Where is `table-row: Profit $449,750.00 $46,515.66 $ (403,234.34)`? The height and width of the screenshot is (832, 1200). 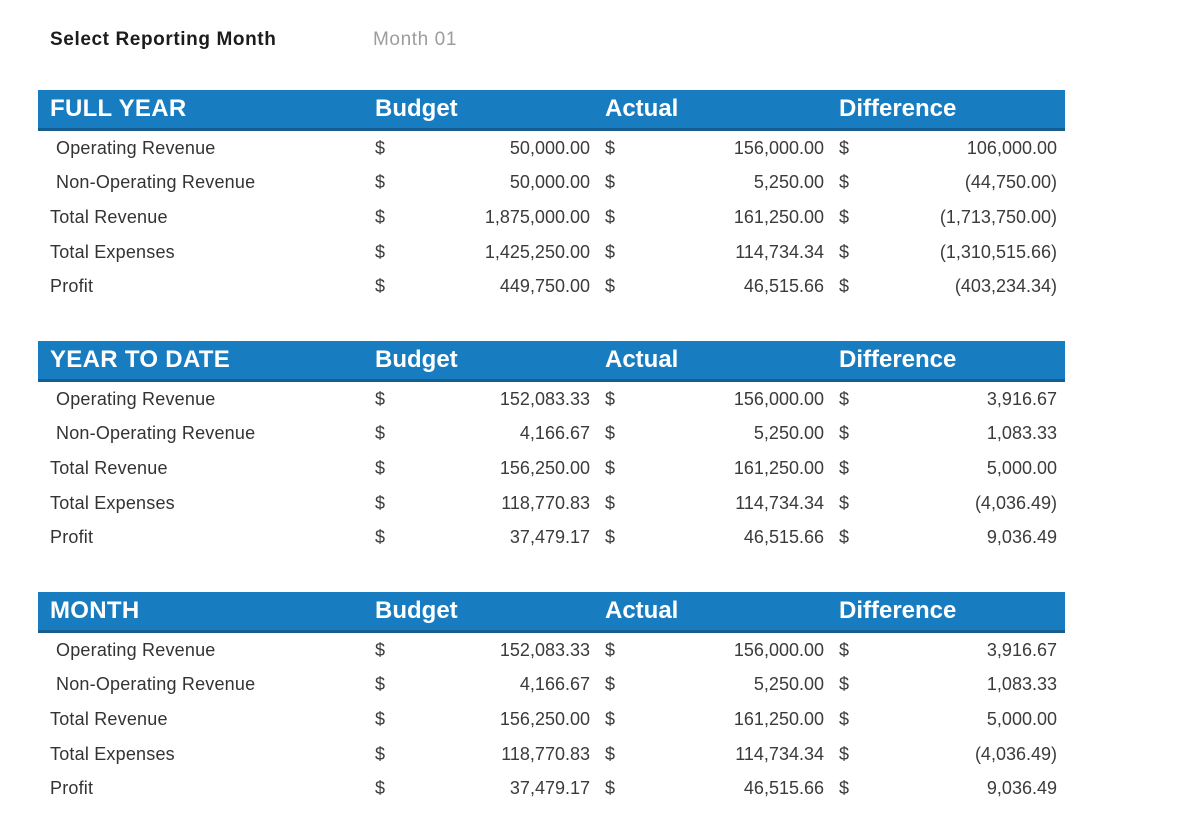 table-row: Profit $449,750.00 $46,515.66 $ (403,234.34) is located at coordinates (551, 286).